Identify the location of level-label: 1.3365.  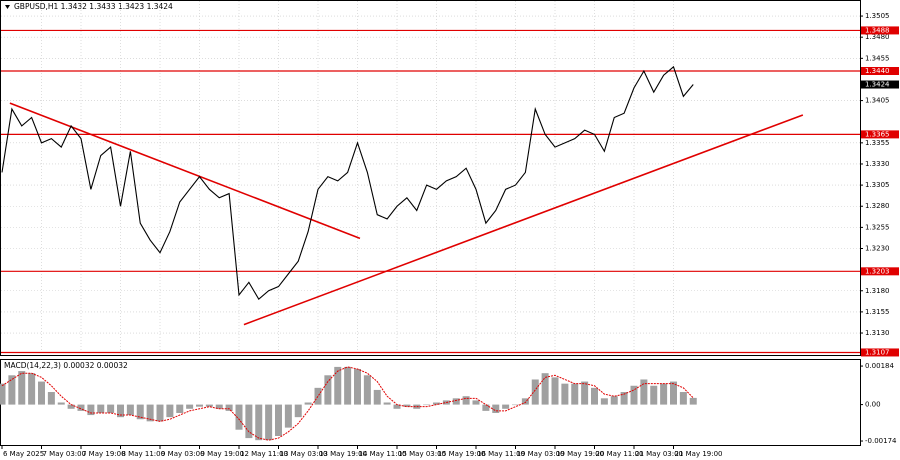
(877, 134).